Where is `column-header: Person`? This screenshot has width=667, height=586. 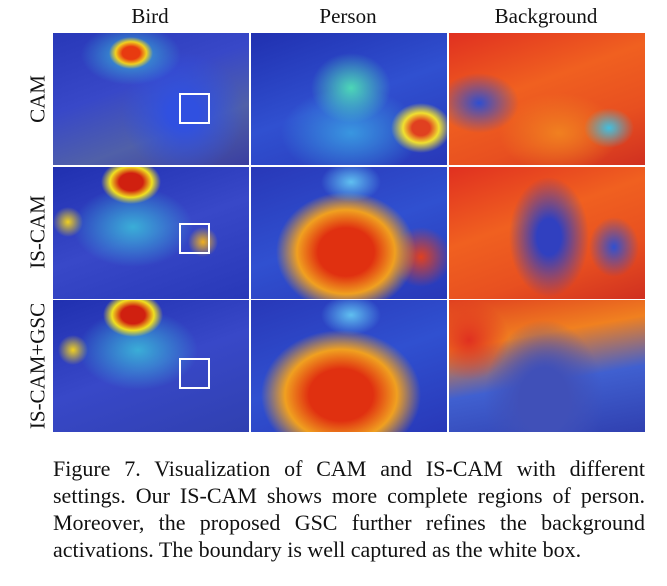 column-header: Person is located at coordinates (348, 16).